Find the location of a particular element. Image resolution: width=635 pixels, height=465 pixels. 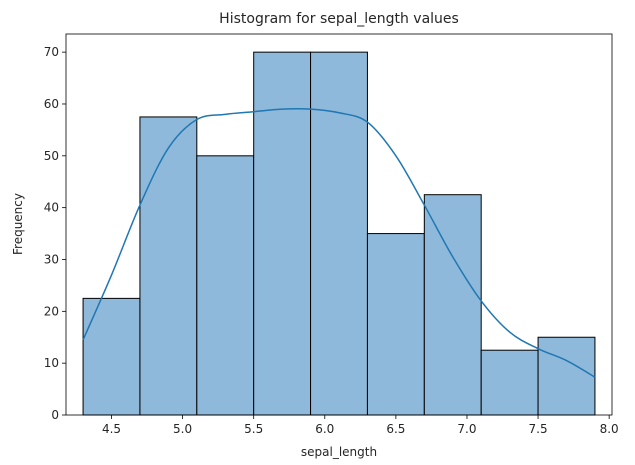

y-tick-label: 30 is located at coordinates (51, 259).